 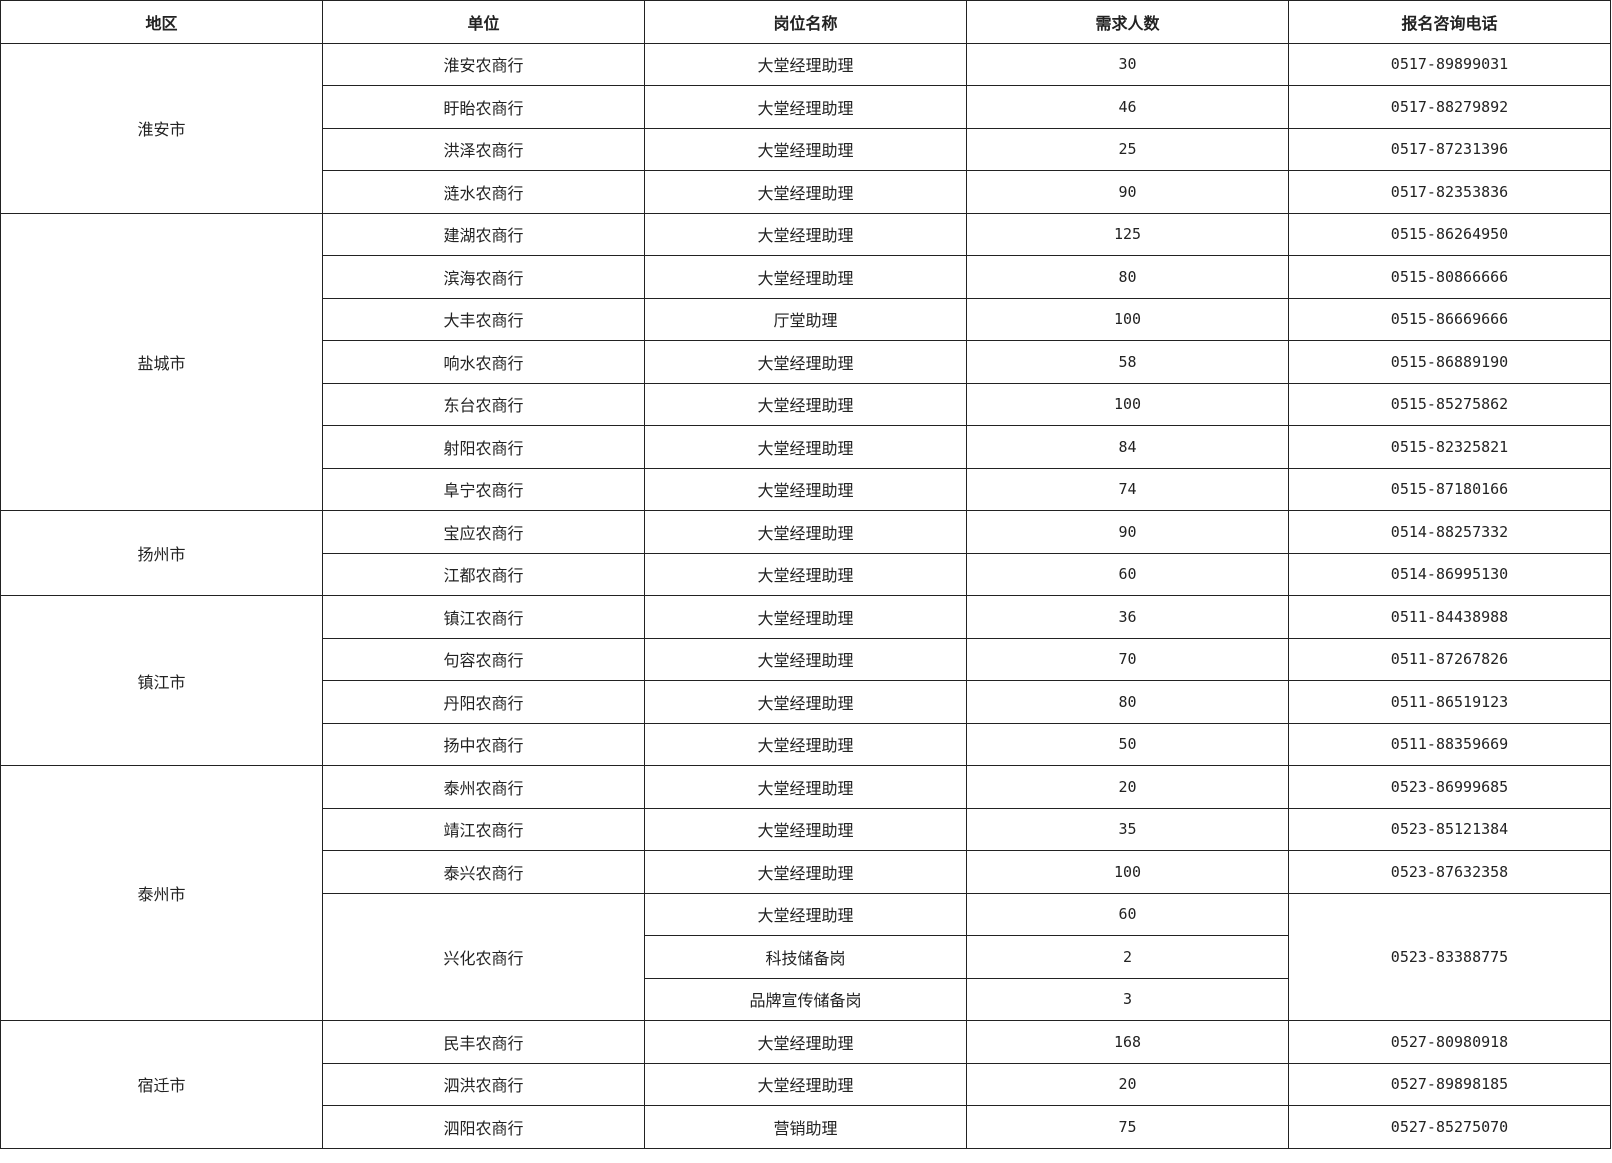 What do you see at coordinates (483, 574) in the screenshot?
I see `unit-cell: 江都农商行` at bounding box center [483, 574].